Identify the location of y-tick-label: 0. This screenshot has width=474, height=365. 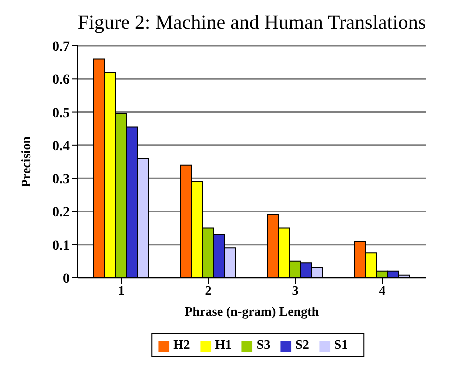
(66, 279).